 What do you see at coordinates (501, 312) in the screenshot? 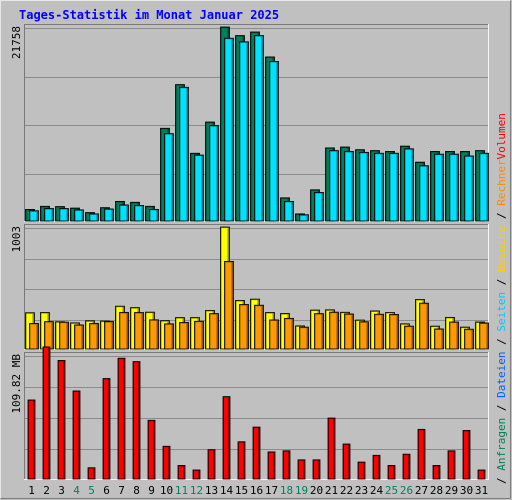
I see `legend-seiten: Seiten` at bounding box center [501, 312].